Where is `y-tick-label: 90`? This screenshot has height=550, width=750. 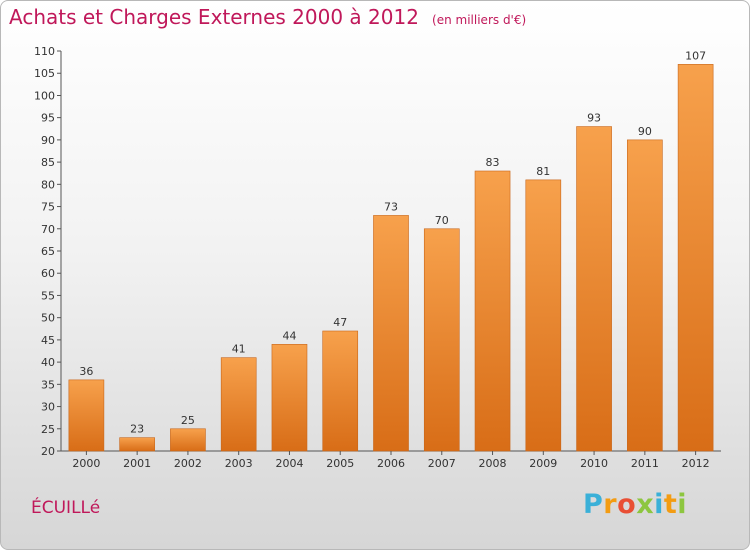
y-tick-label: 90 is located at coordinates (48, 140).